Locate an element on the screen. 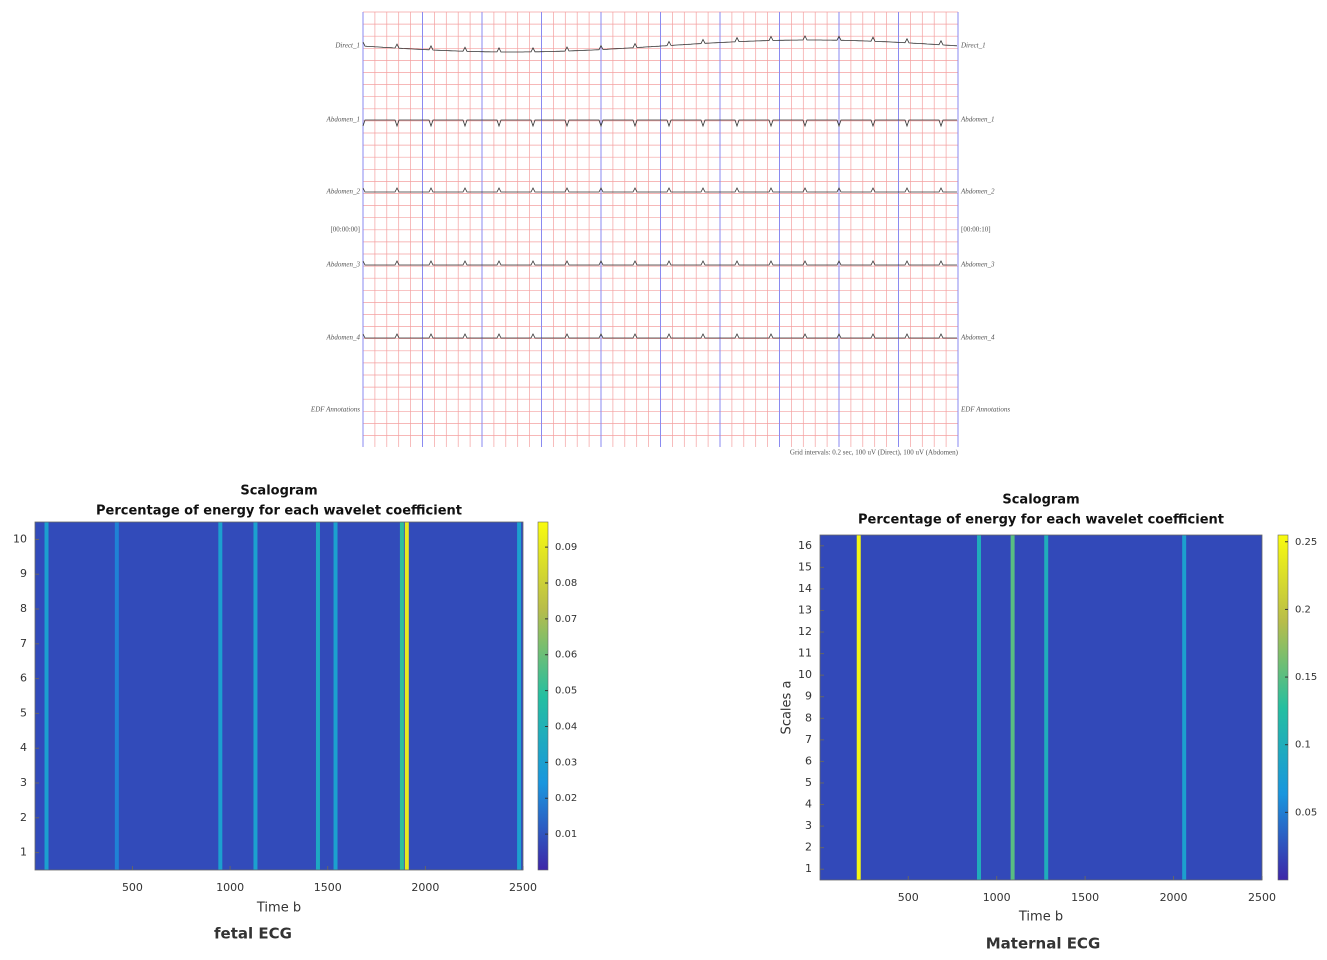  colorbar-tick-label: 0.25 is located at coordinates (1306, 542).